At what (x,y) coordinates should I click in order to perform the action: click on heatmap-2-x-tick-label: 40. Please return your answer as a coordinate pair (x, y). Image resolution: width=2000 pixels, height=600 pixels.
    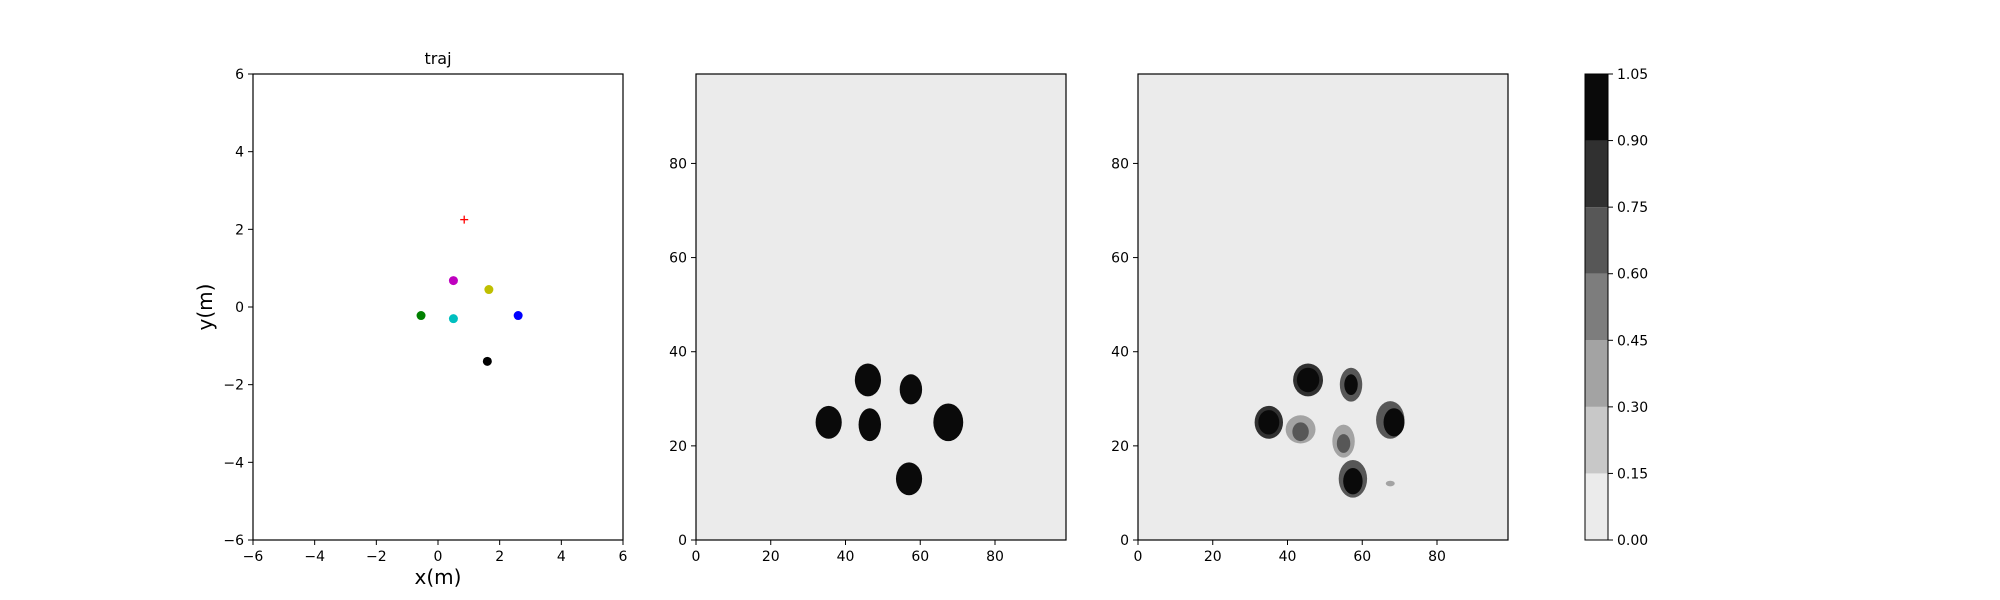
    Looking at the image, I should click on (1288, 557).